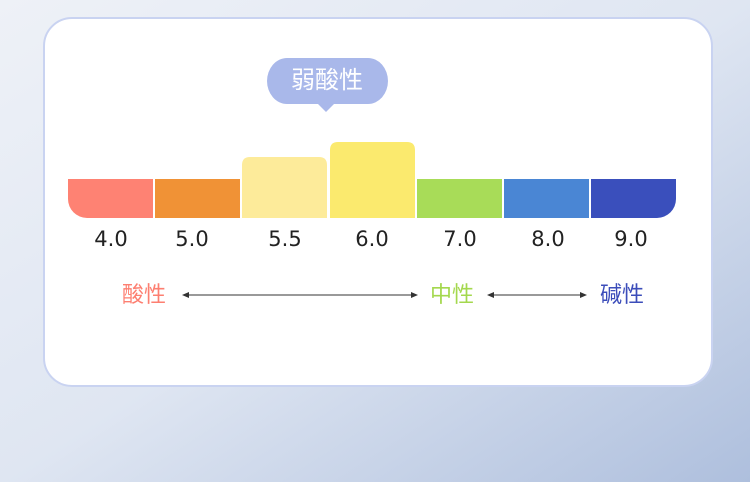  Describe the element at coordinates (191, 239) in the screenshot. I see `scale-label: 5.0` at that location.